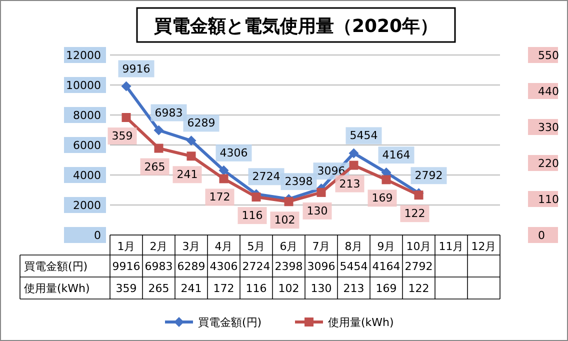  Describe the element at coordinates (548, 91) in the screenshot. I see `y2-tick-label: 440` at that location.